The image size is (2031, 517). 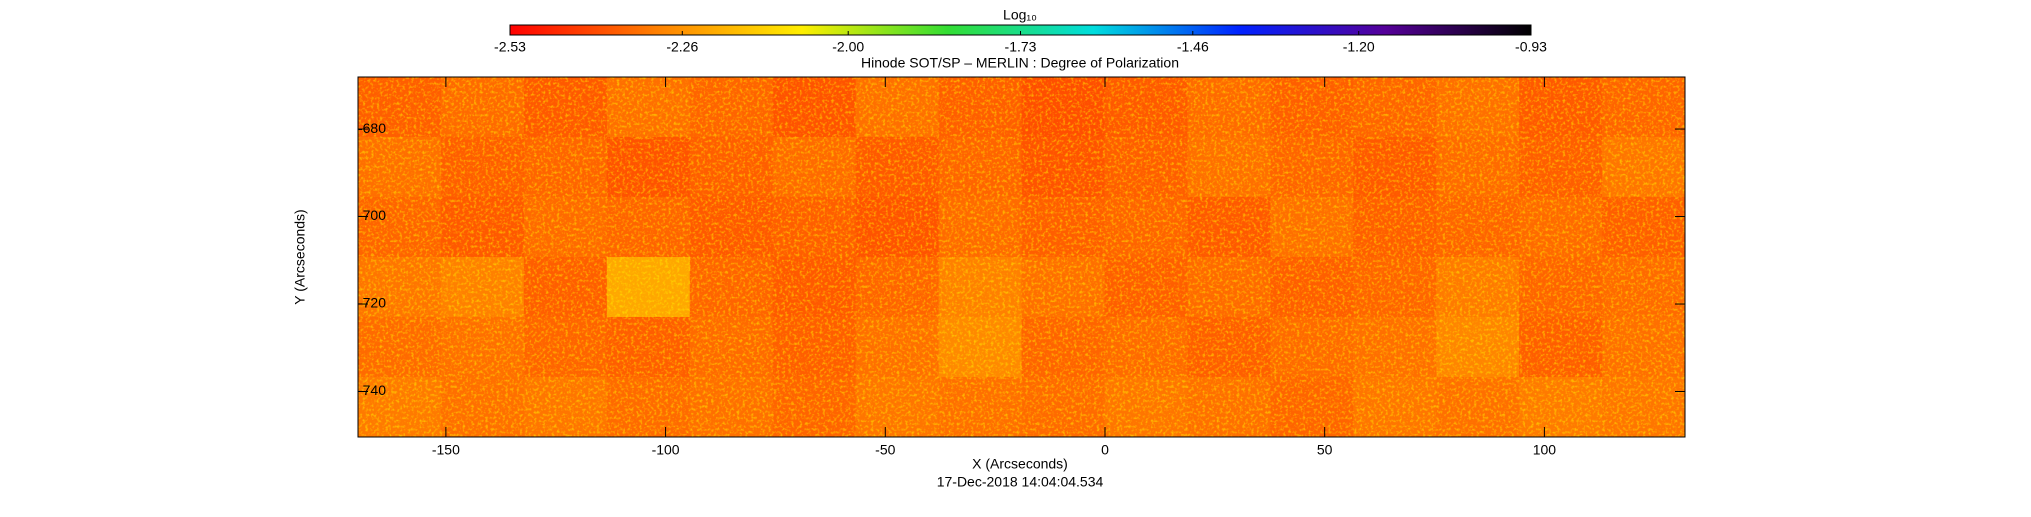 What do you see at coordinates (1545, 450) in the screenshot?
I see `x-tick-label: 100` at bounding box center [1545, 450].